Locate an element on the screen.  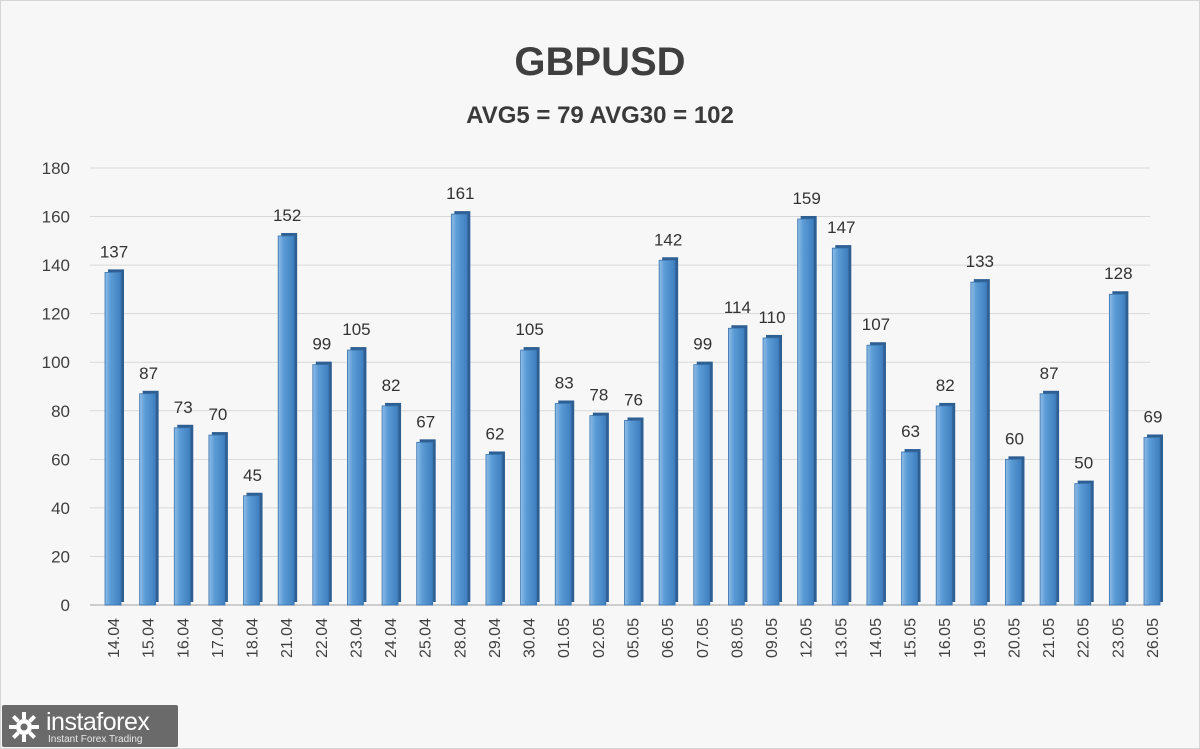
x-tick-label: 23.05 is located at coordinates (1118, 638).